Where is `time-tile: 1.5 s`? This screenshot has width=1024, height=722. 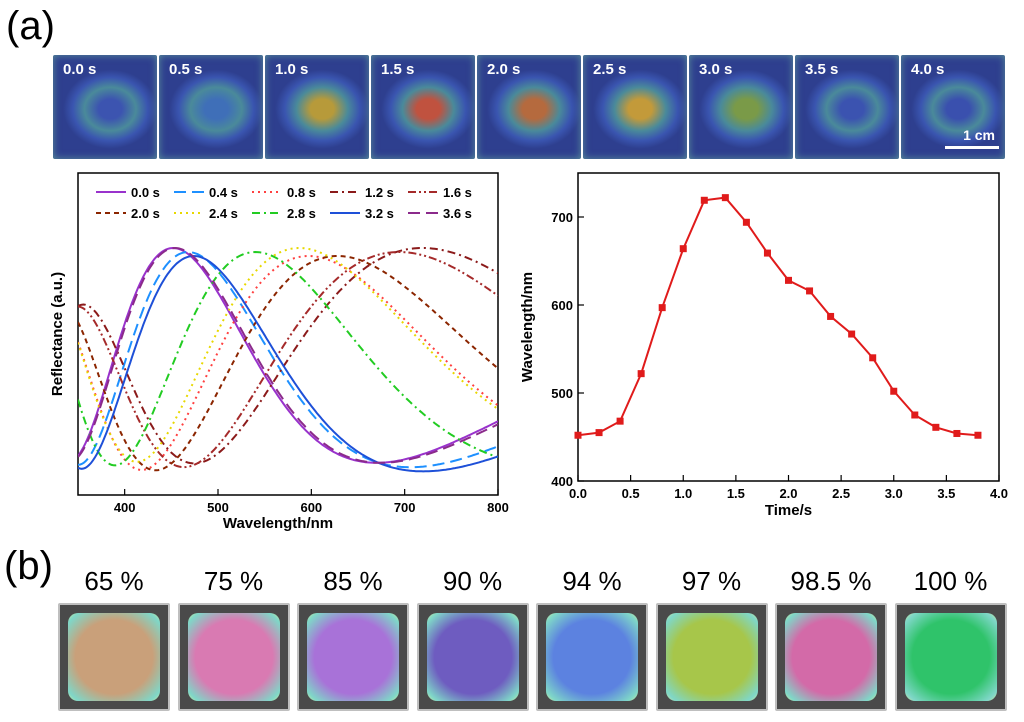
time-tile: 1.5 s is located at coordinates (423, 107).